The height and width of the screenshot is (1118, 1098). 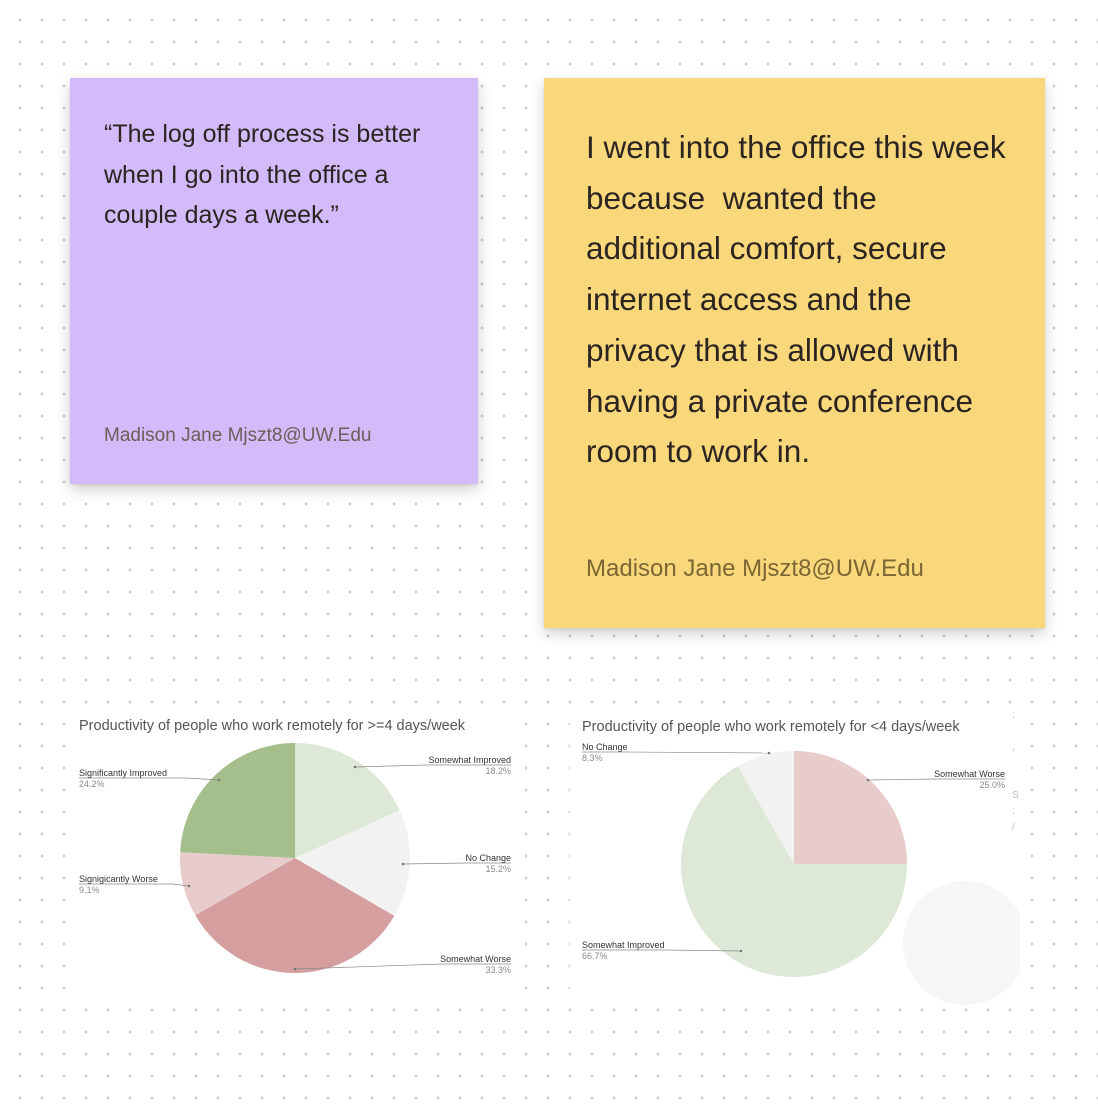 What do you see at coordinates (595, 956) in the screenshot?
I see `slice-value: 66.7%` at bounding box center [595, 956].